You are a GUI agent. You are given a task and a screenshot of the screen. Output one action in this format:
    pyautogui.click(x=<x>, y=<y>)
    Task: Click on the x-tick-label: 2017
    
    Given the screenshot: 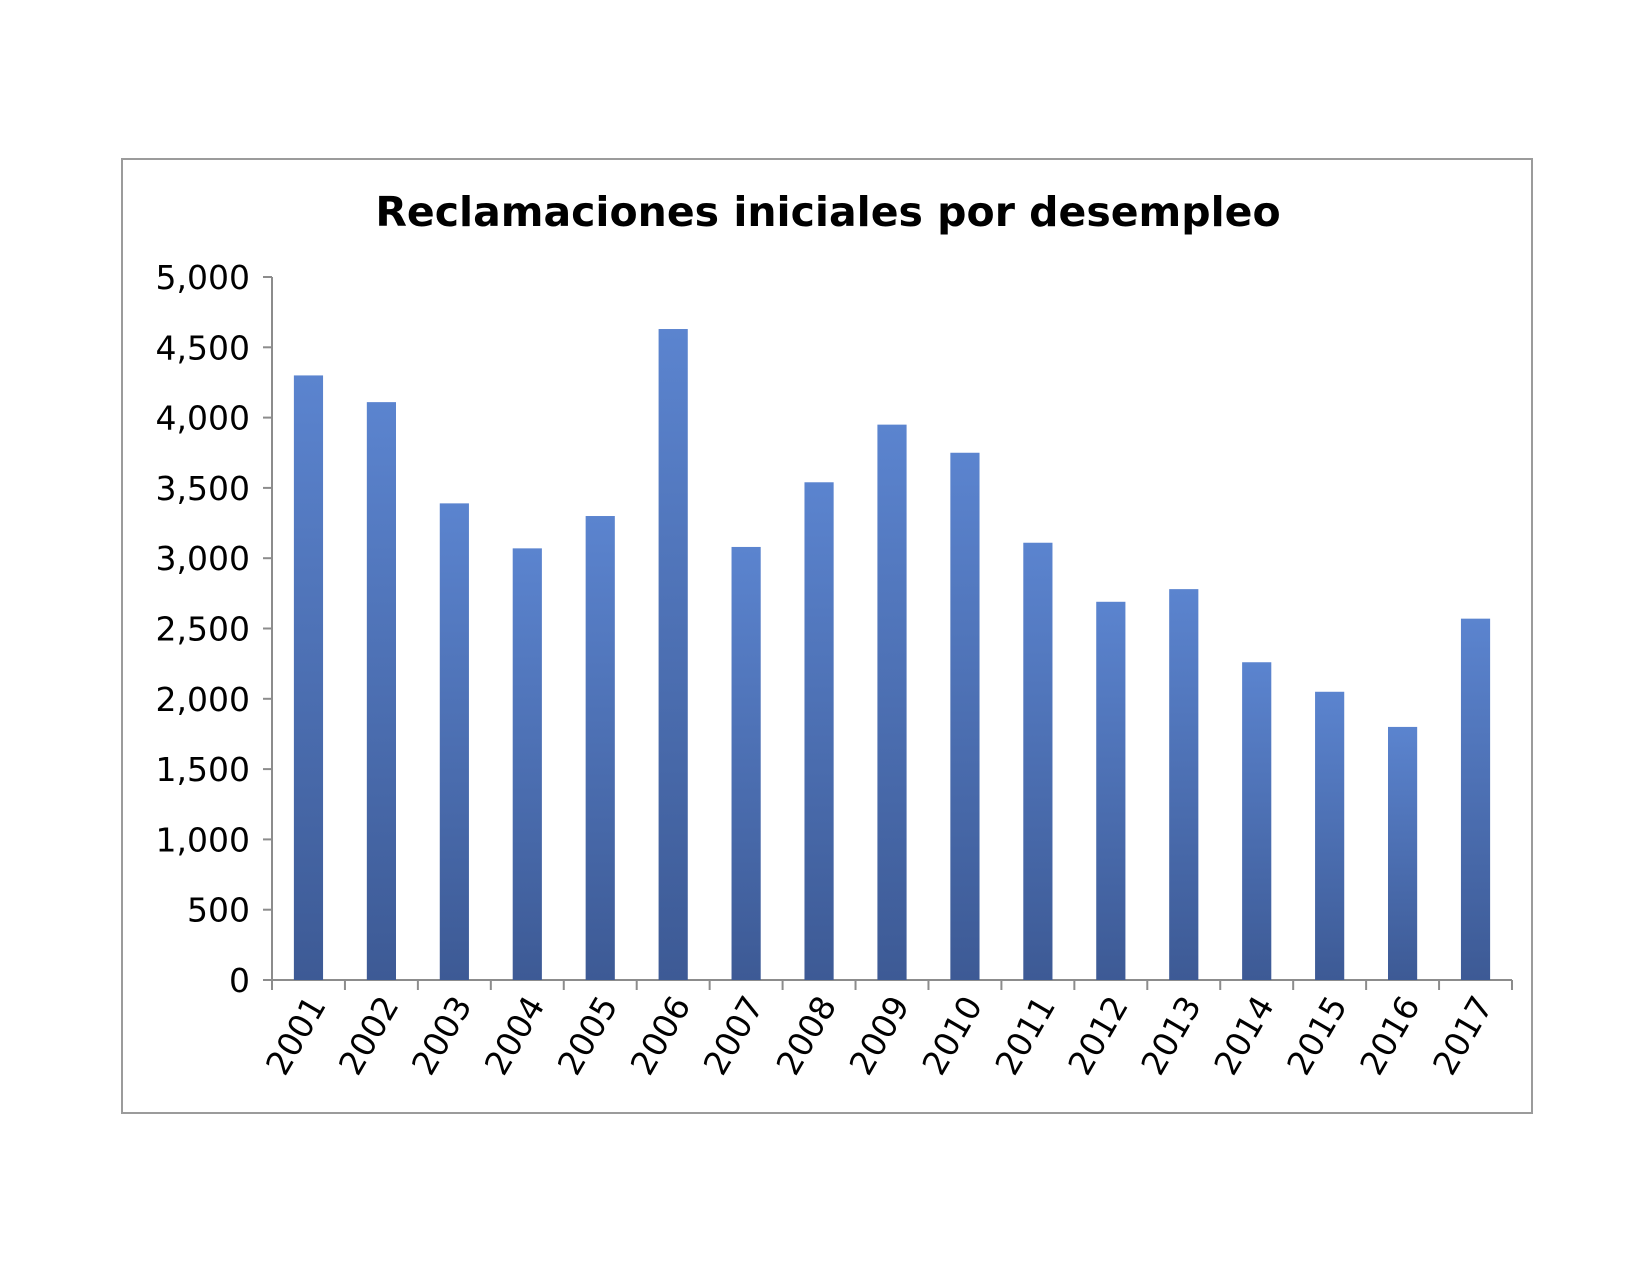 What is the action you would take?
    pyautogui.click(x=1463, y=1035)
    